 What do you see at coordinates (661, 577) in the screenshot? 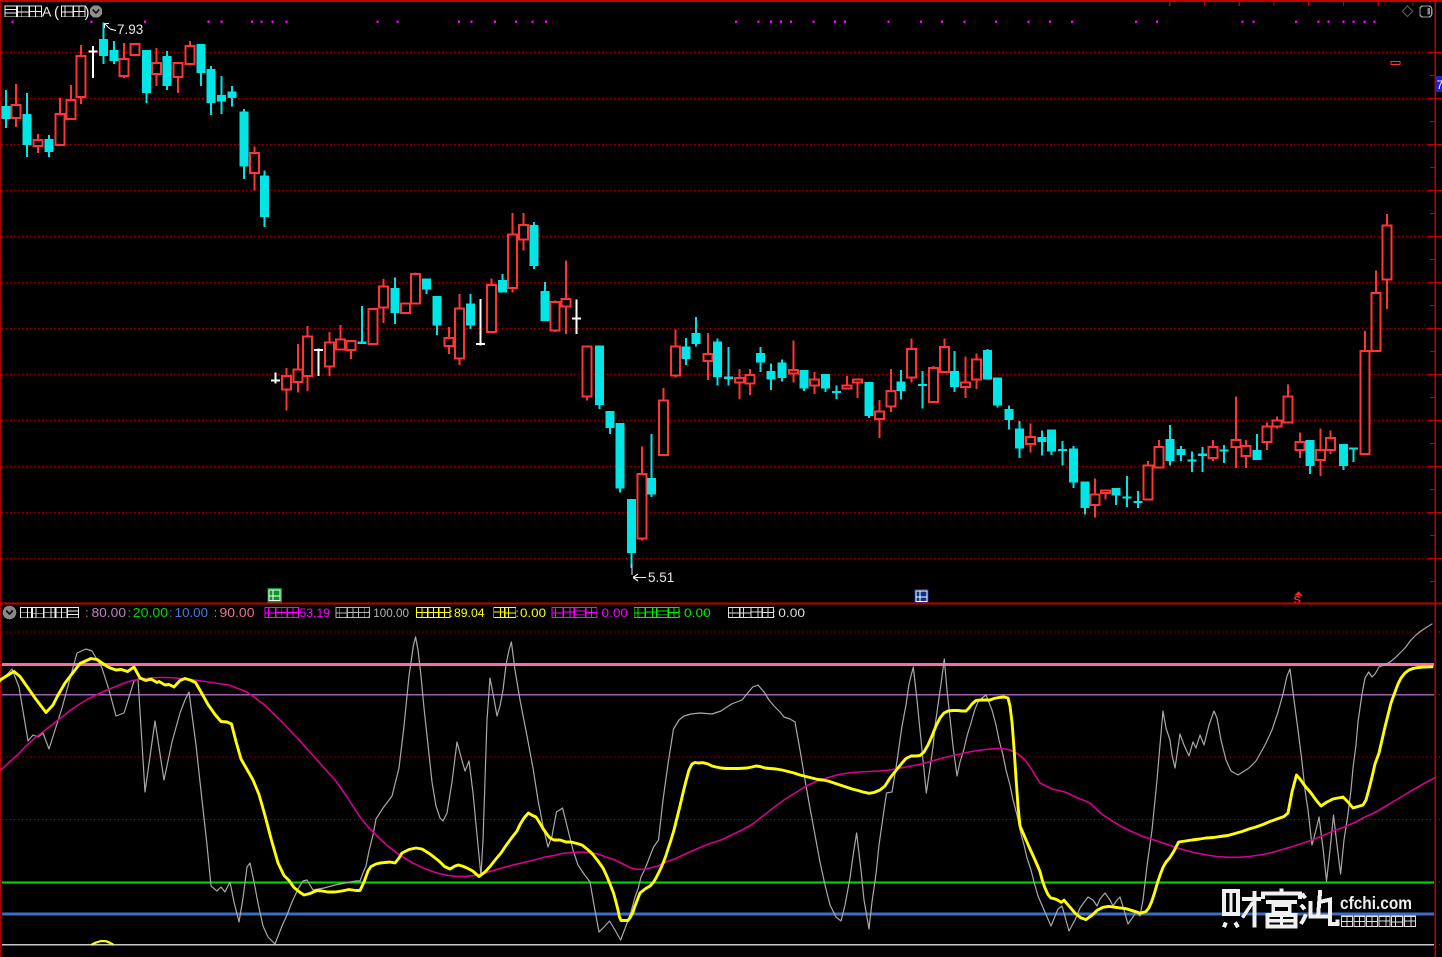
I see `svg-text: 5.51` at bounding box center [661, 577].